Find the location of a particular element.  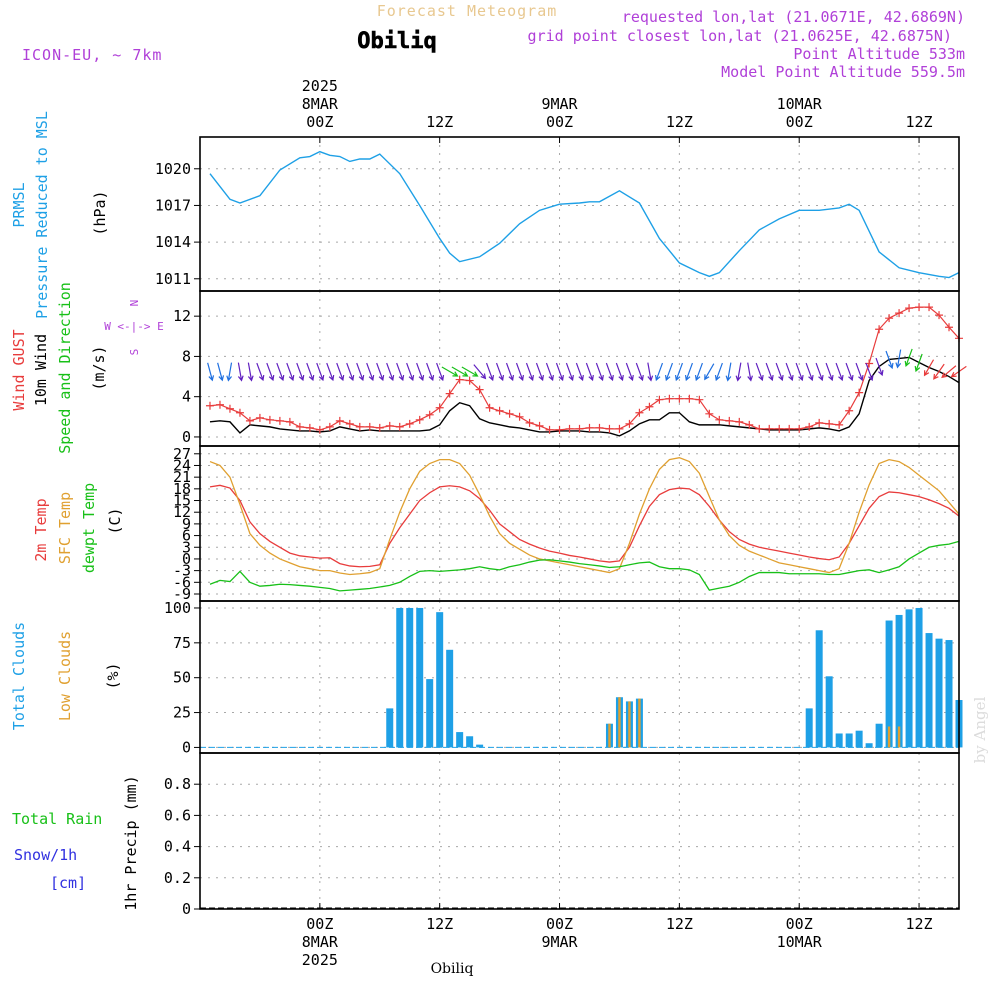

x-tick-label-top: 10MAR is located at coordinates (800, 104).